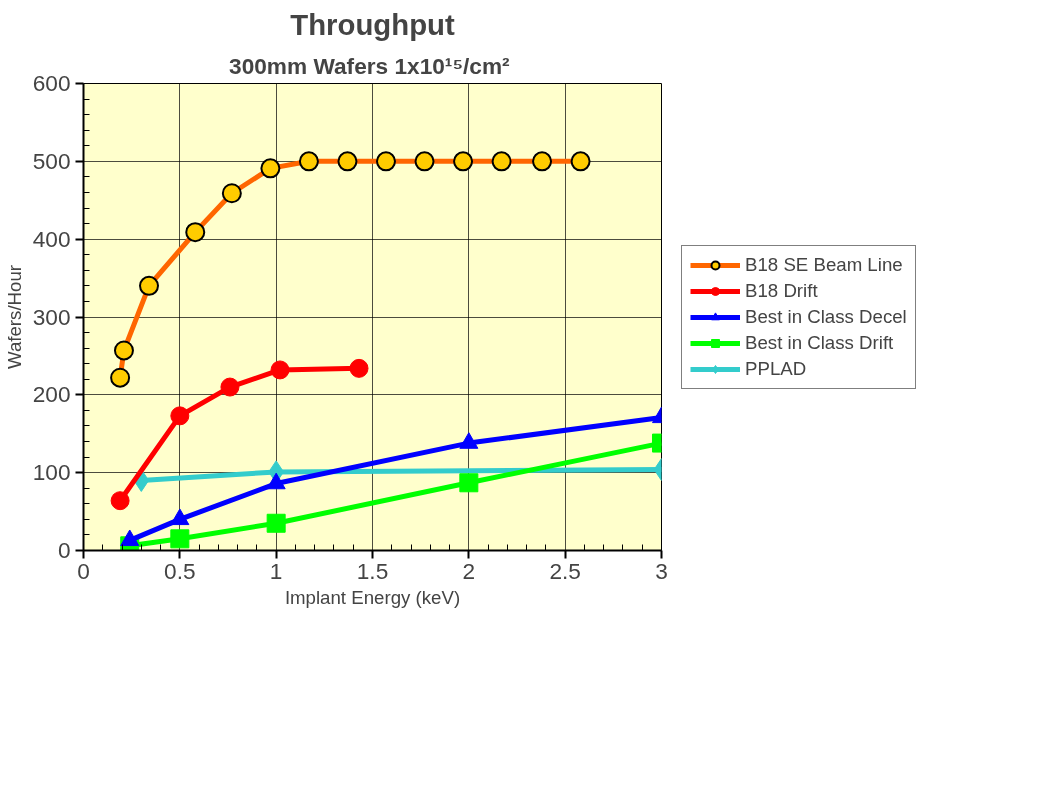 The height and width of the screenshot is (799, 1043). Describe the element at coordinates (180, 570) in the screenshot. I see `x-tick-label: 0.5` at that location.